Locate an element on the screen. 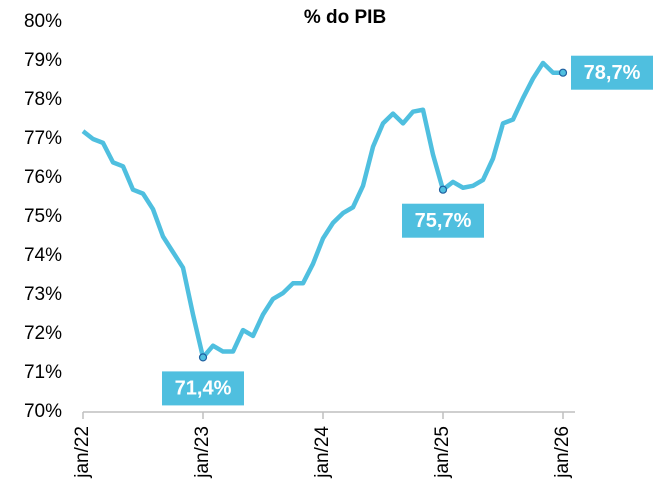  y-tick-label: 73% is located at coordinates (43, 294).